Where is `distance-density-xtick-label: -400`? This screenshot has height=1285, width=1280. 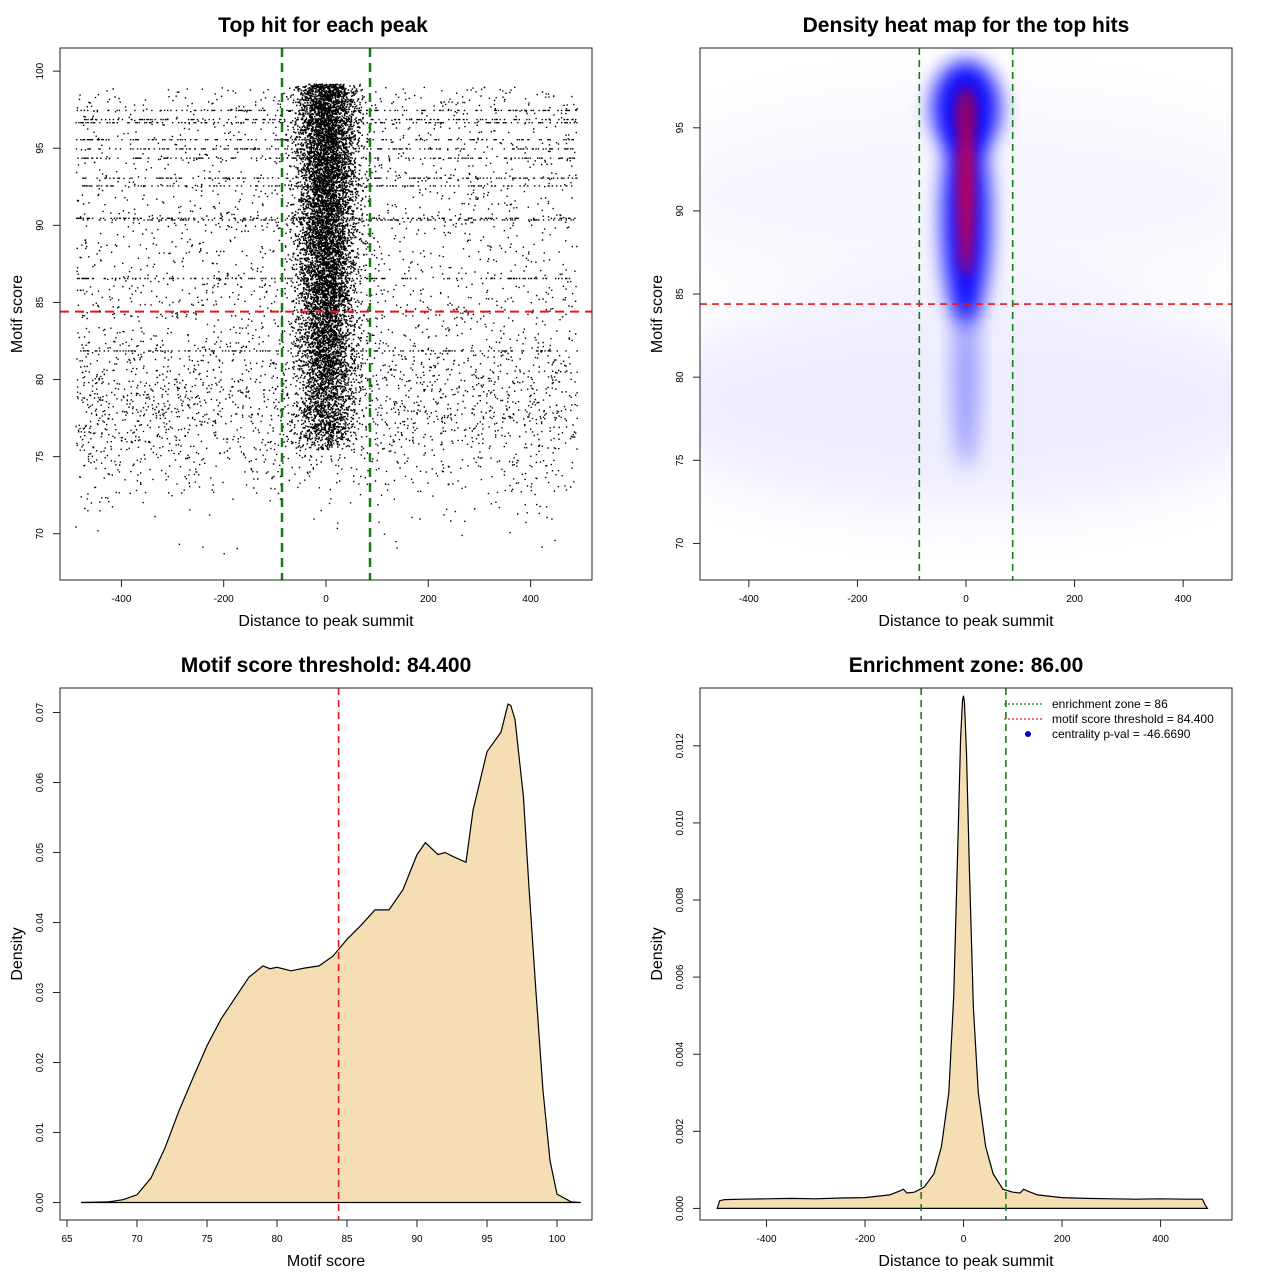 distance-density-xtick-label: -400 is located at coordinates (766, 1239).